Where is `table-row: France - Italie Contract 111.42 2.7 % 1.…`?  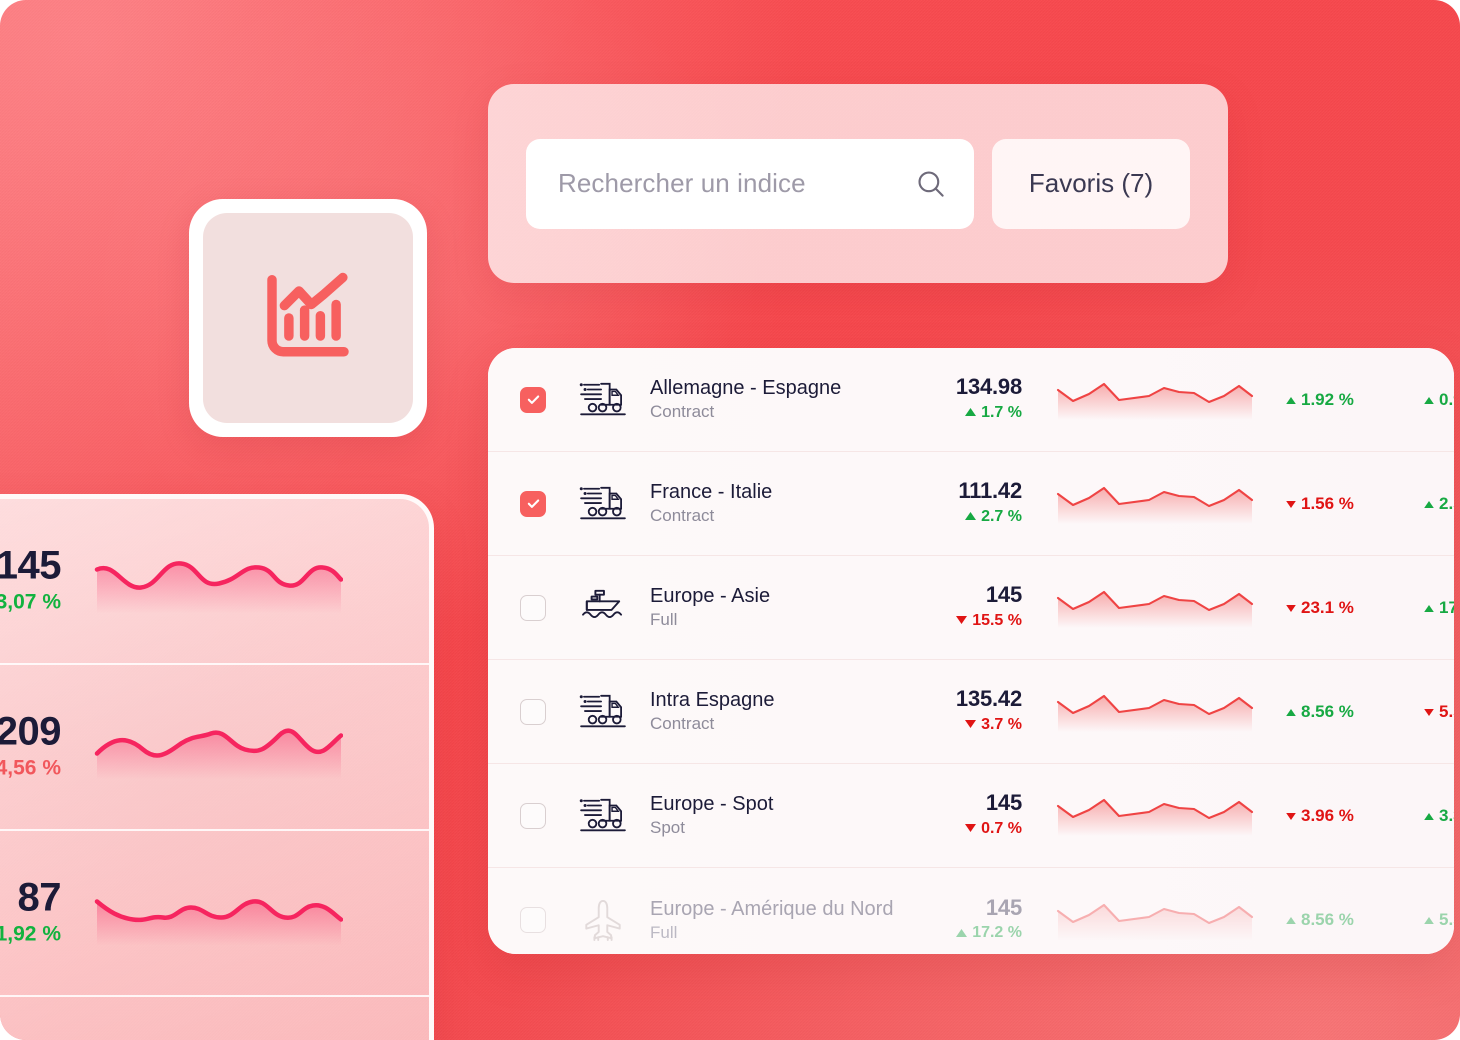
table-row: France - Italie Contract 111.42 2.7 % 1.… is located at coordinates (971, 504).